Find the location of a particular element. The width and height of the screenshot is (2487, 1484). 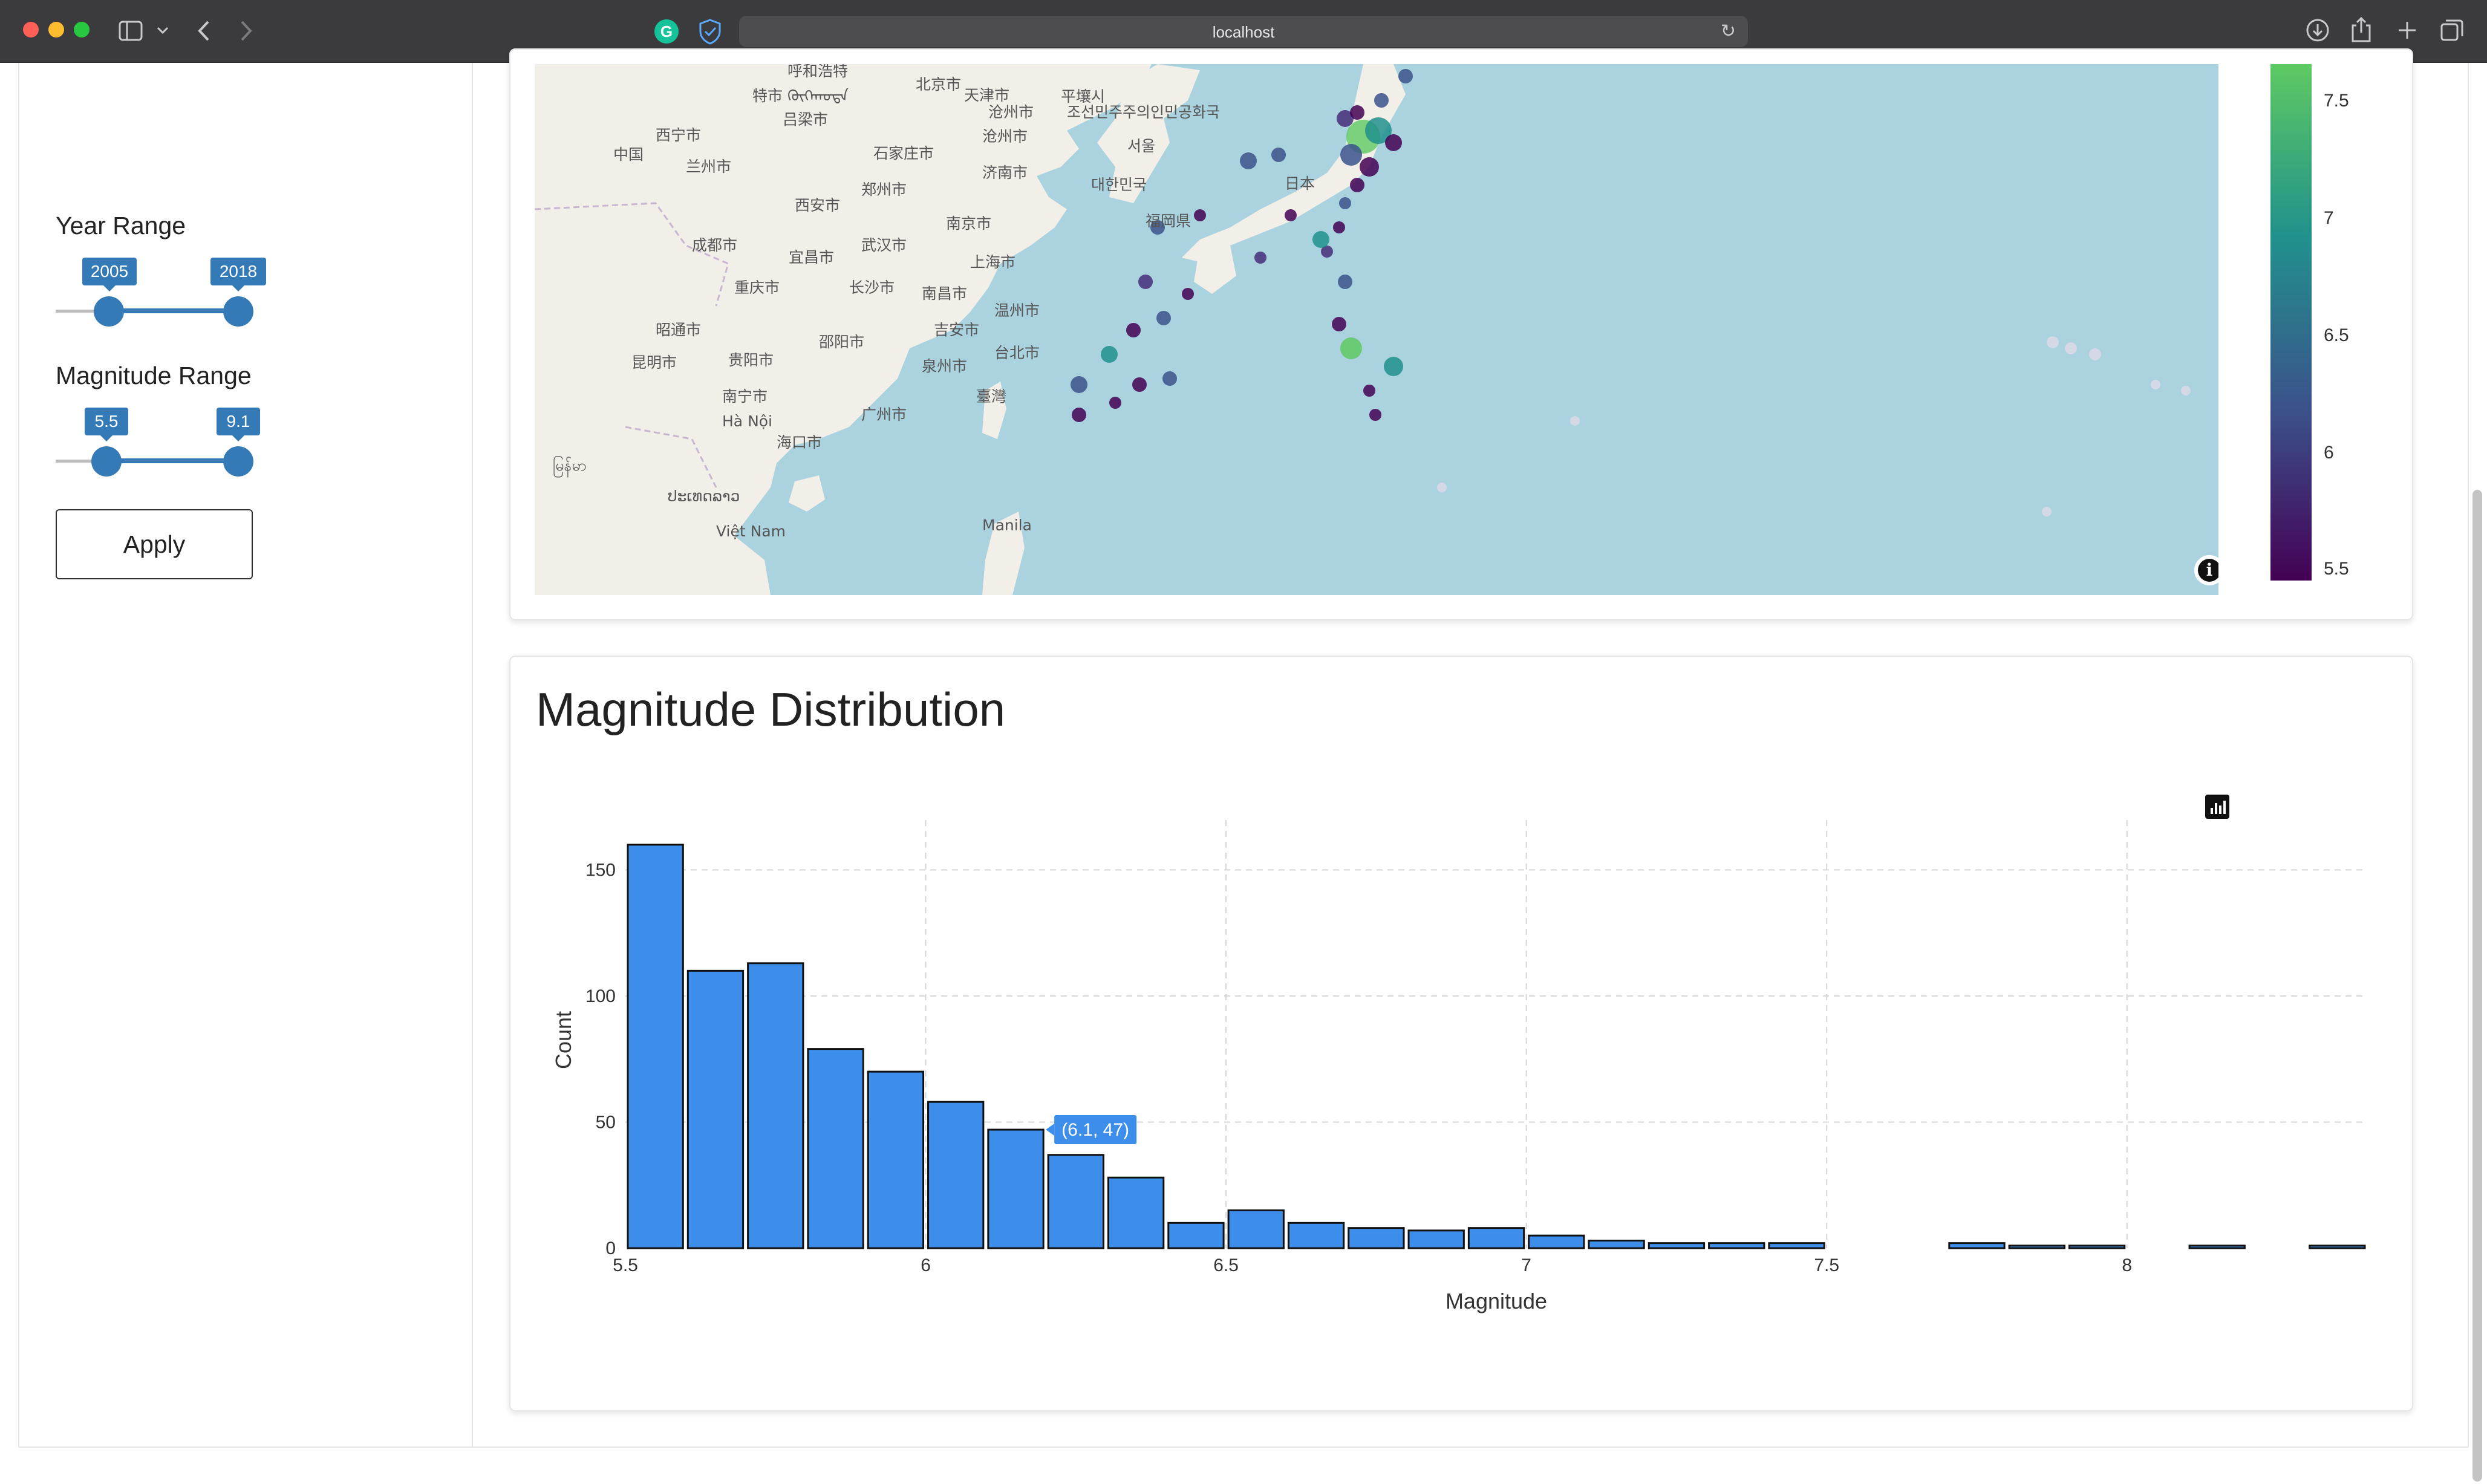

magnitude-range-high-handle is located at coordinates (238, 461).